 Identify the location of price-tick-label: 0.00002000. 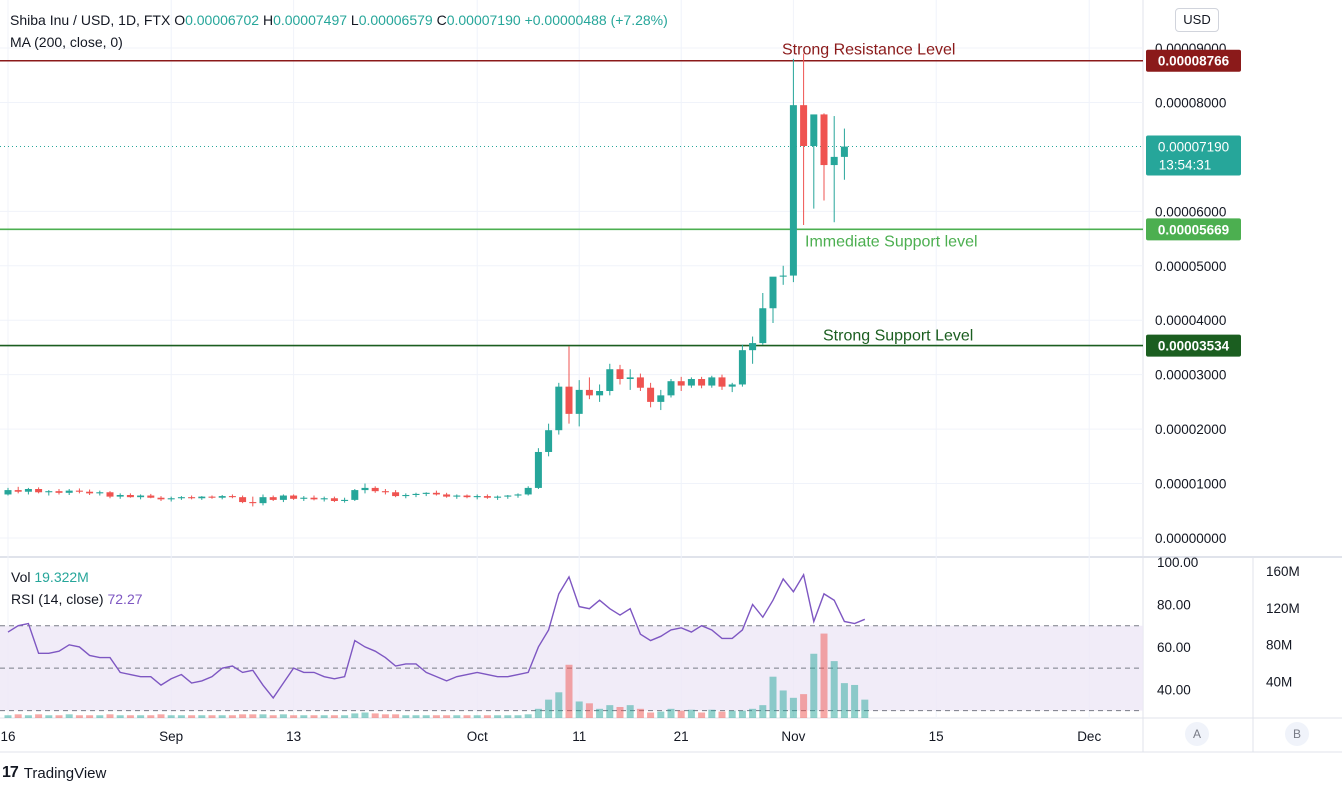
(1190, 429).